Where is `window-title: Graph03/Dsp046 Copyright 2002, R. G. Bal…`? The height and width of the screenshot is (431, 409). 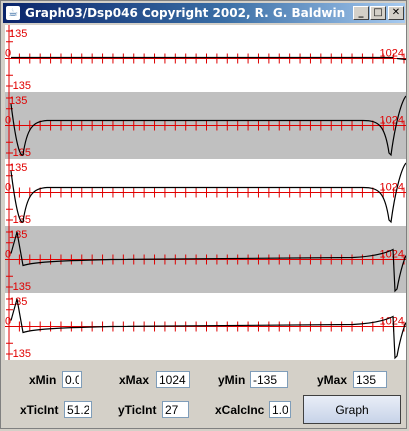 window-title: Graph03/Dsp046 Copyright 2002, R. G. Bal… is located at coordinates (185, 13).